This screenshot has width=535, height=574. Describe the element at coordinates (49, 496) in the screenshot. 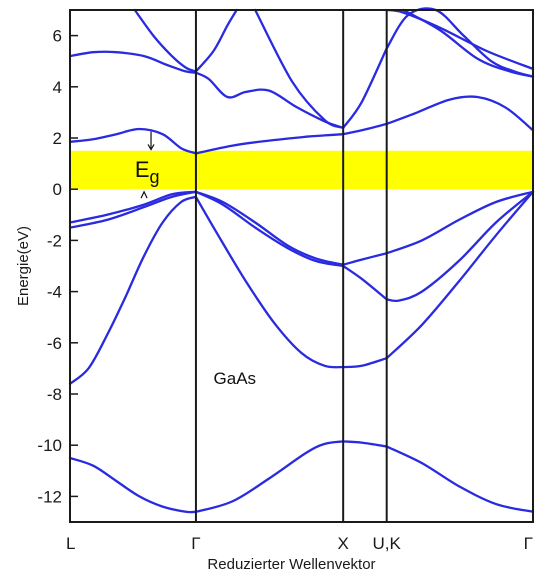

I see `y-tick-label-9: -12` at that location.